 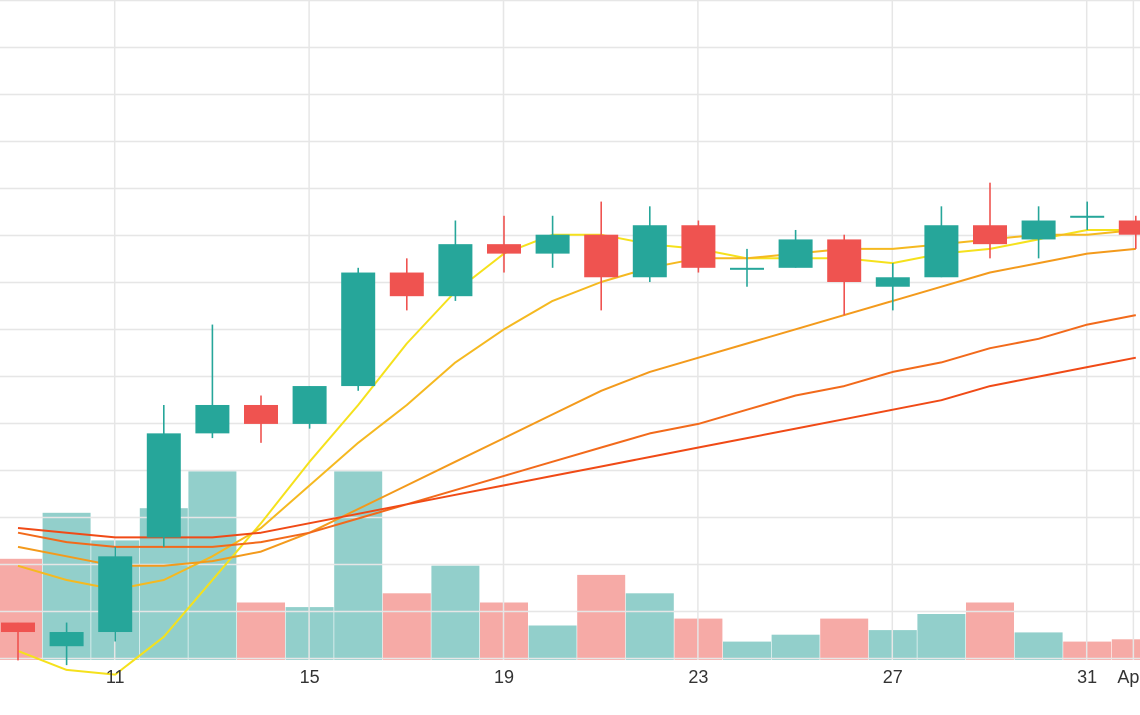 I want to click on x-tick-label: Apr, so click(x=1128, y=677).